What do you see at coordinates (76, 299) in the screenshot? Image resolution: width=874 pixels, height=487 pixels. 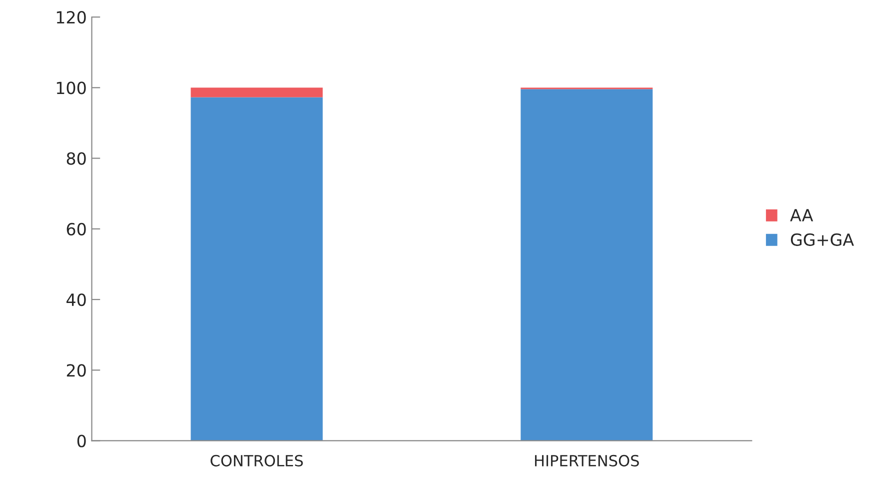 I see `y-tick-label: 40` at bounding box center [76, 299].